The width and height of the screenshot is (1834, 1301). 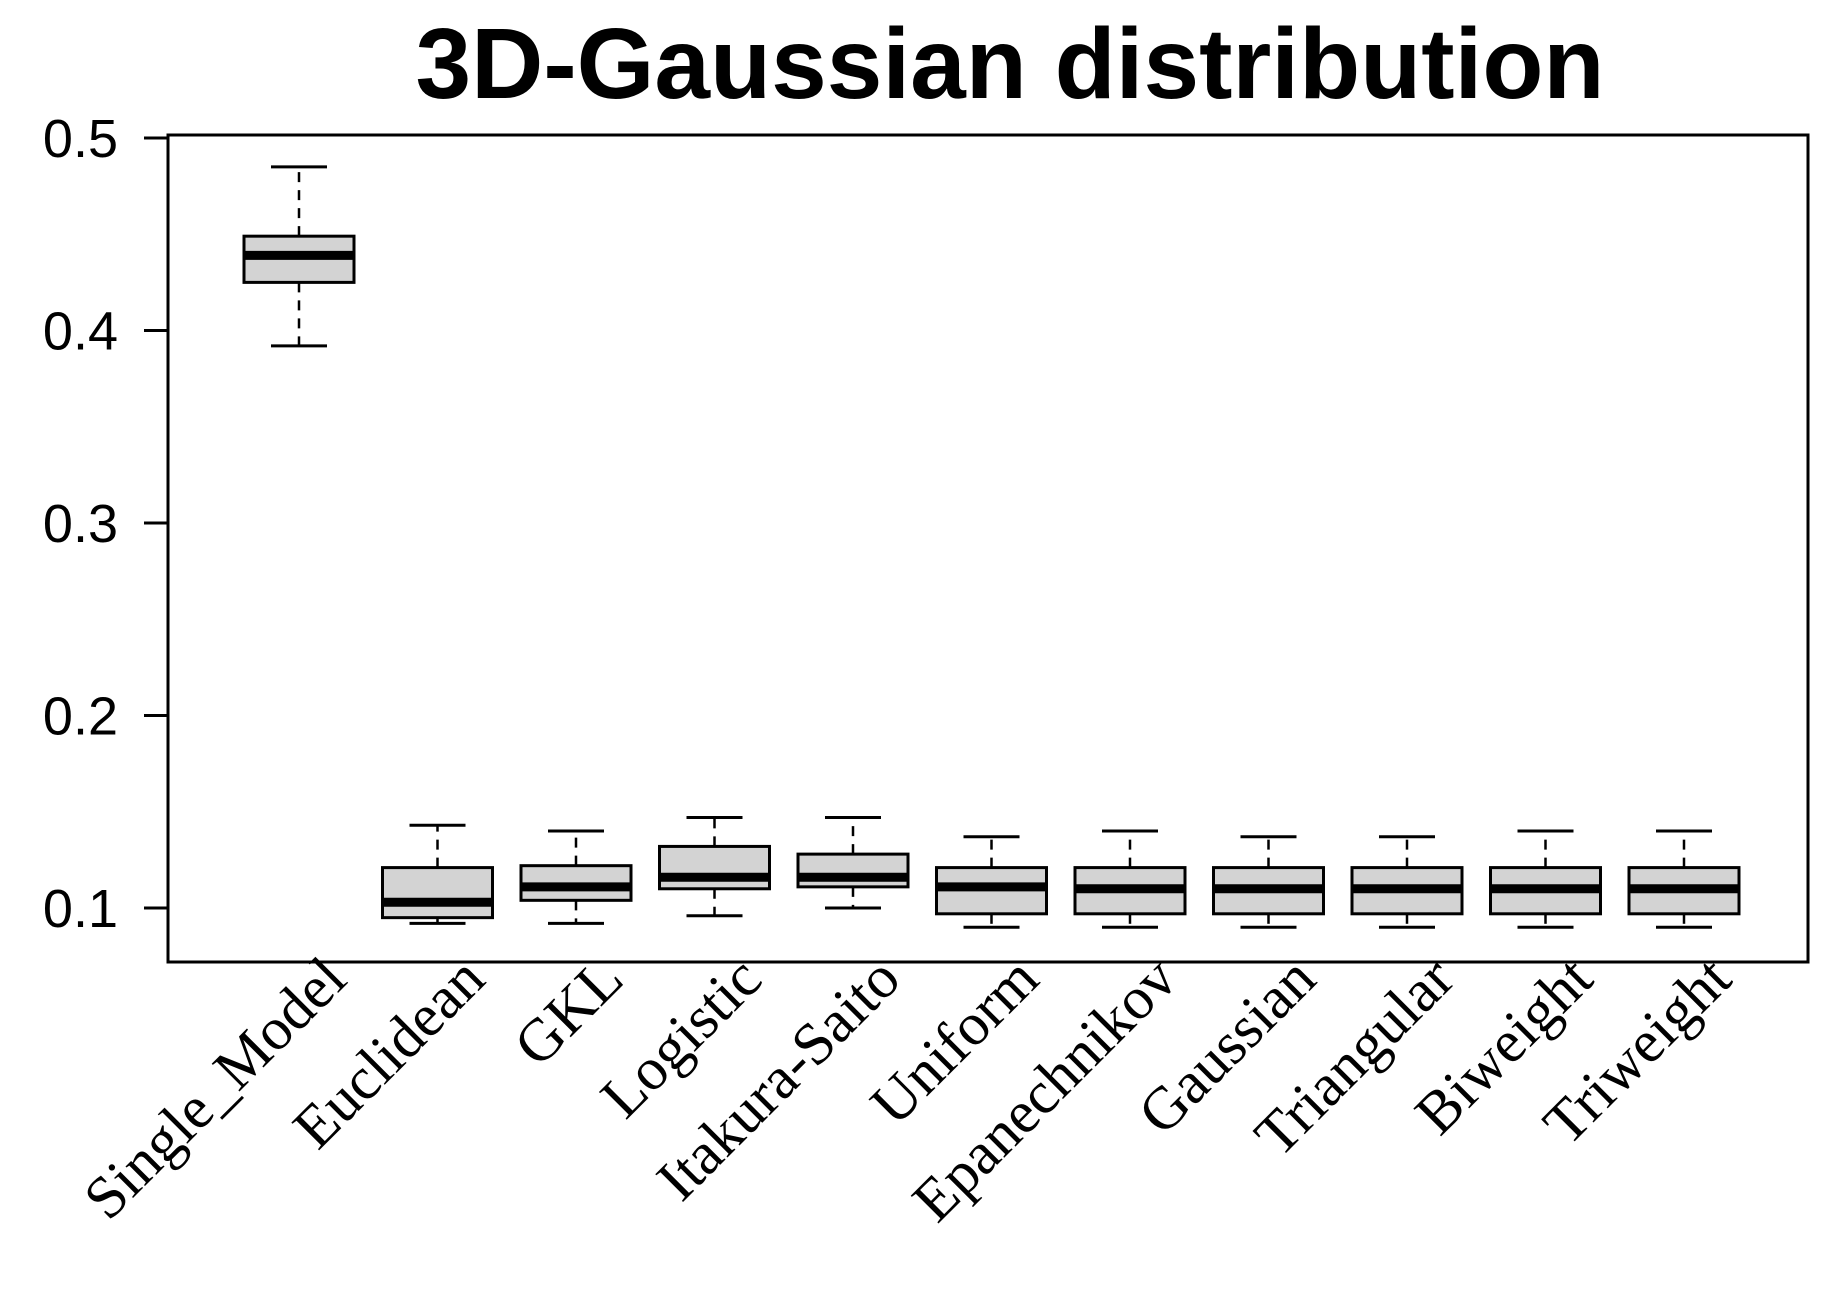 I want to click on box-uniform, so click(x=991, y=882).